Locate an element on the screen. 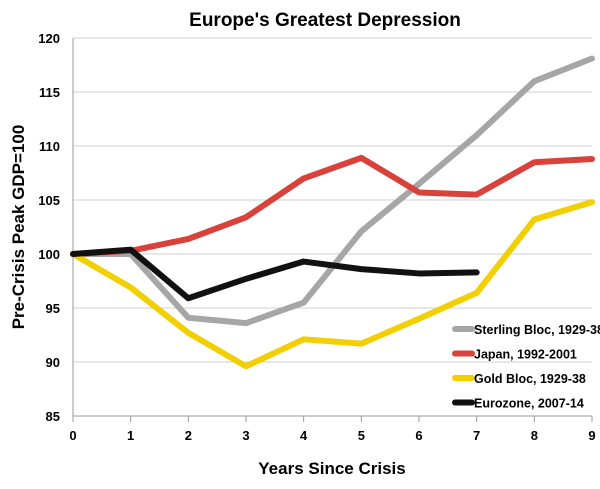 This screenshot has width=600, height=489. x-tick-label: 0 is located at coordinates (72, 435).